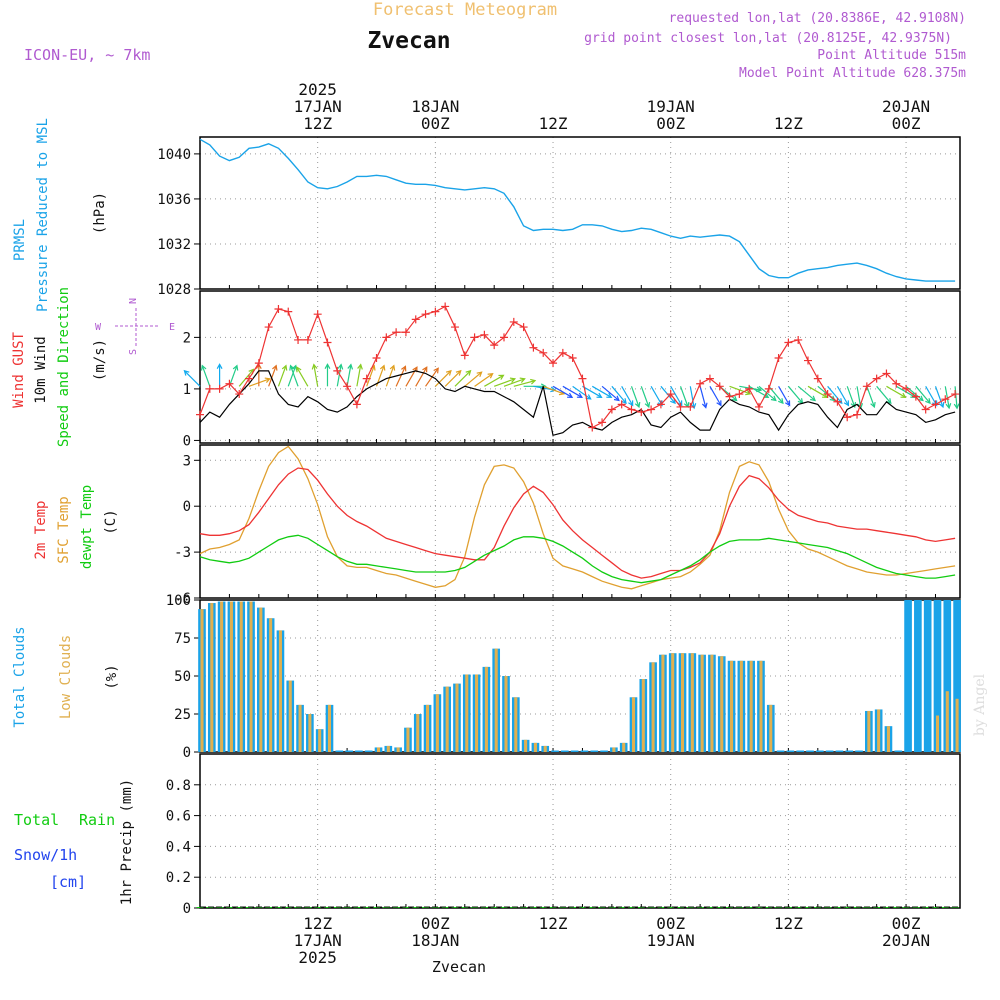 This screenshot has height=1000, width=1000. What do you see at coordinates (317, 123) in the screenshot?
I see `time-tick-label: 12Z` at bounding box center [317, 123].